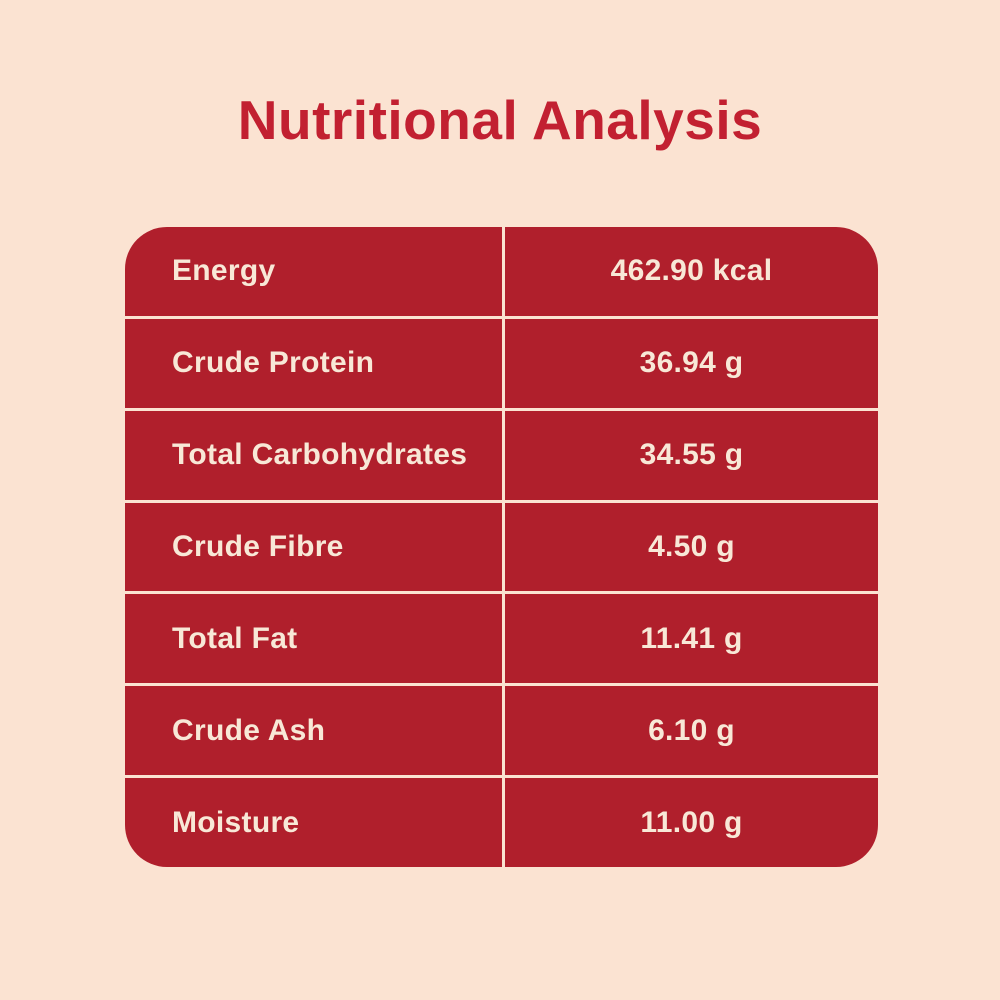 This screenshot has width=1000, height=1000. Describe the element at coordinates (313, 547) in the screenshot. I see `nutrient-label: Crude Fibre` at that location.